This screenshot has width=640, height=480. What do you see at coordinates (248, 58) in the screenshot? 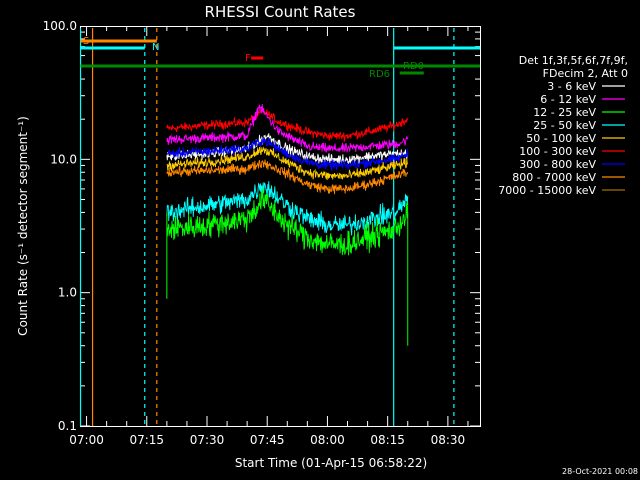
I see `flag-label-f: F` at bounding box center [248, 58].